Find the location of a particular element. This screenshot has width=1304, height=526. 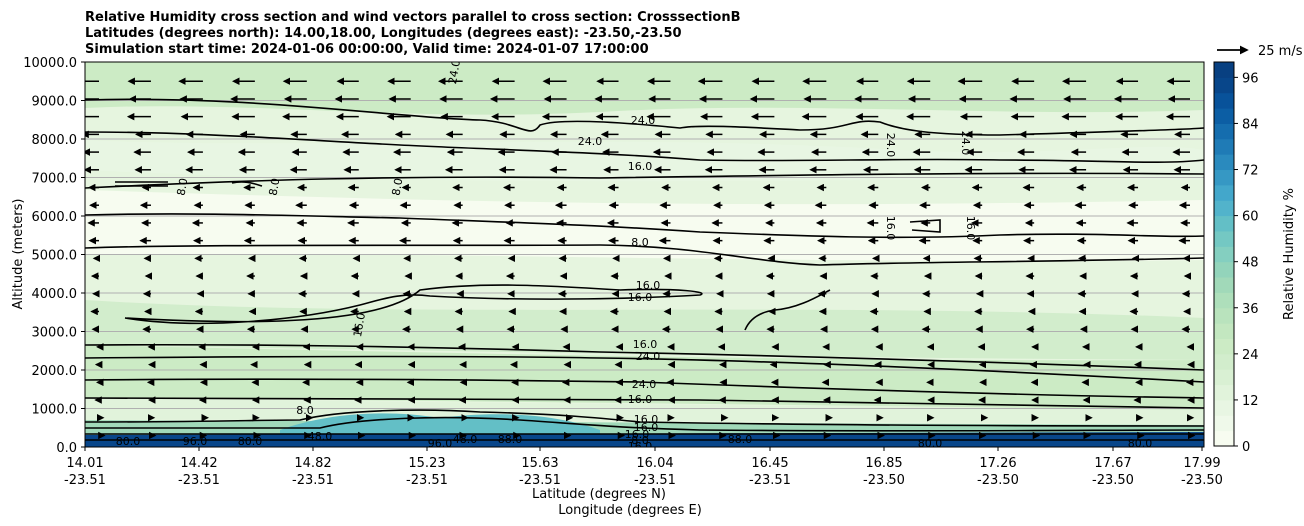

contour-label-24: 16.0 is located at coordinates (640, 446).